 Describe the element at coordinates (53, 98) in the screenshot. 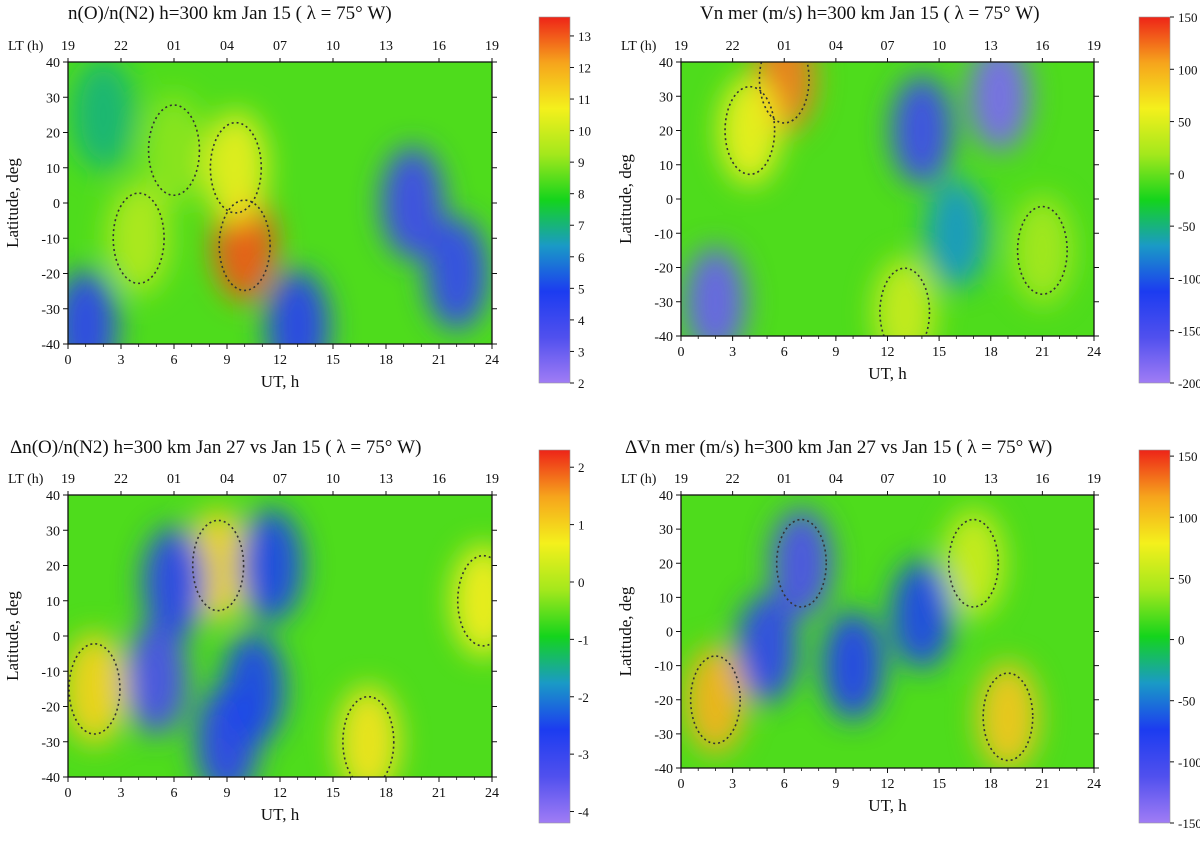

I see `y-tick-label: 30` at that location.